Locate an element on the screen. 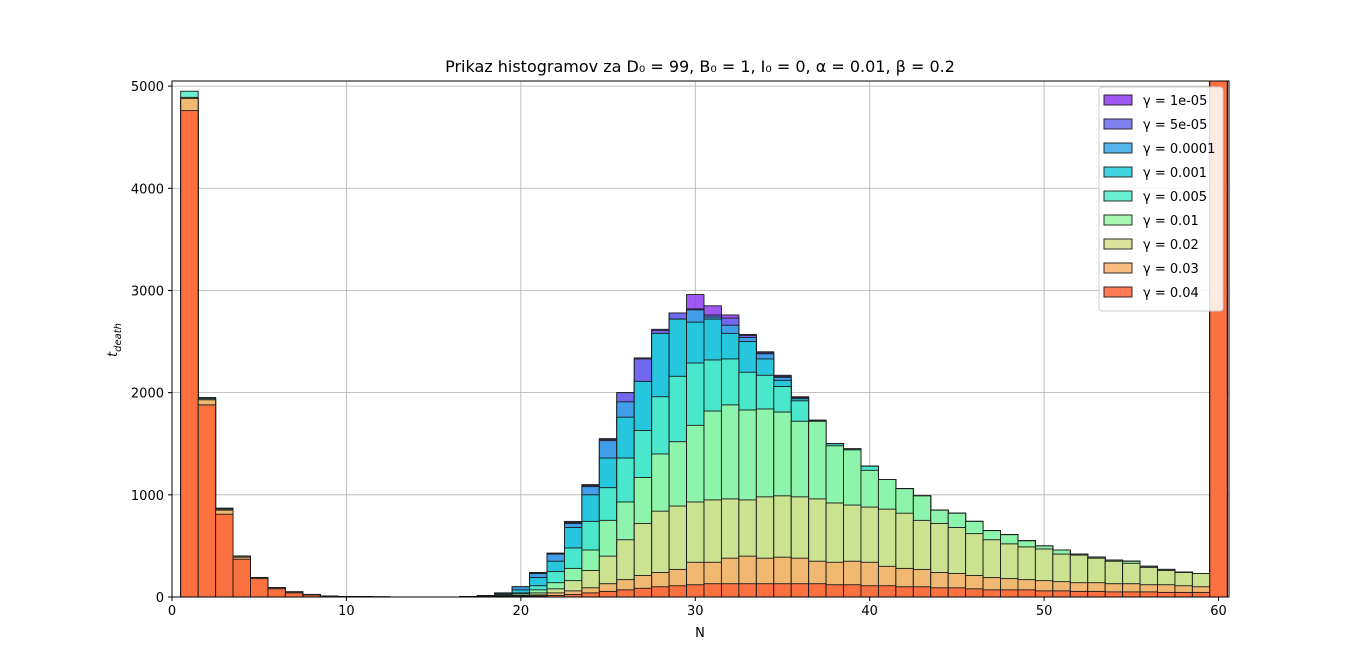  legend-label: γ = 0.03 is located at coordinates (1171, 269).